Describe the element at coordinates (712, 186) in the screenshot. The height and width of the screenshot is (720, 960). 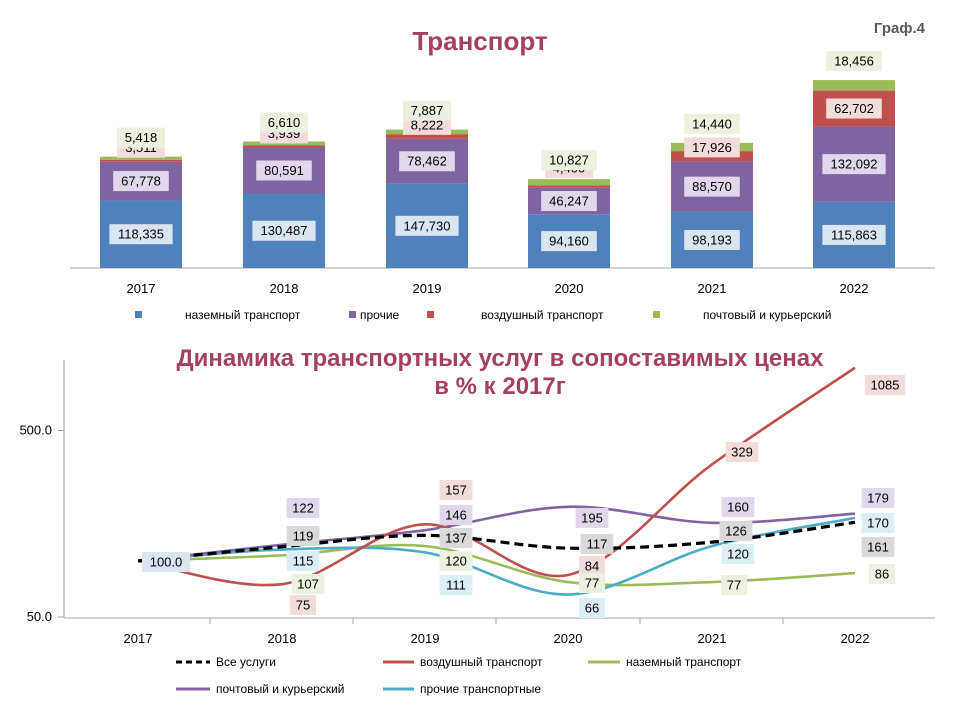
I see `bar-label-2021-1-box` at that location.